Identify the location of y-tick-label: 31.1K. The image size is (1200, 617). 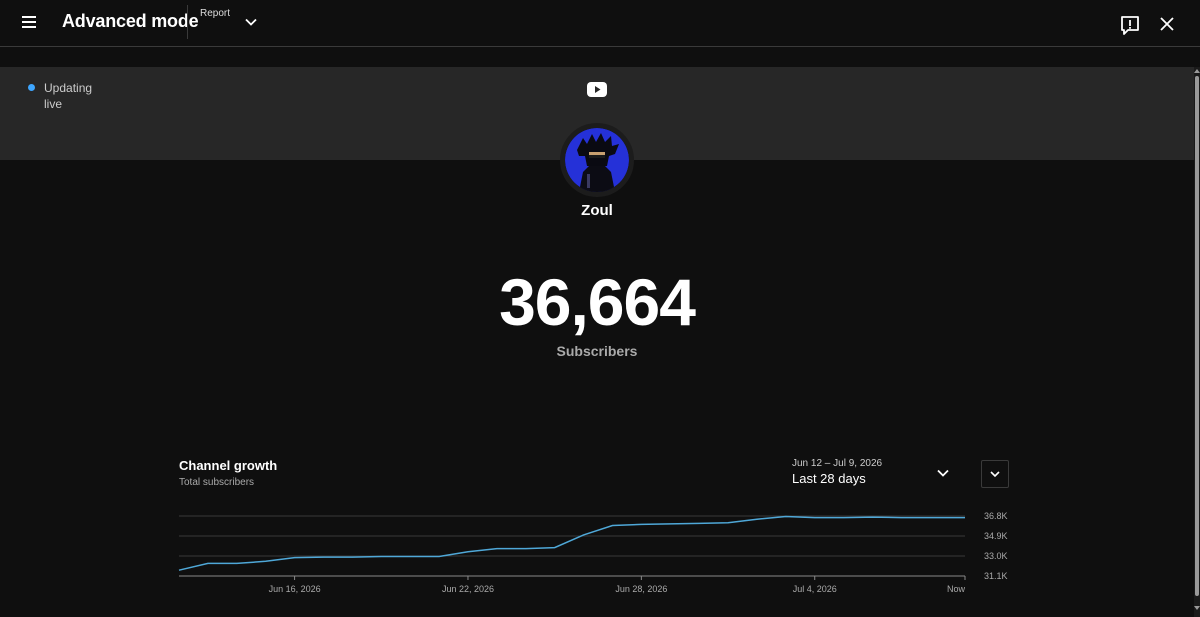
(996, 576).